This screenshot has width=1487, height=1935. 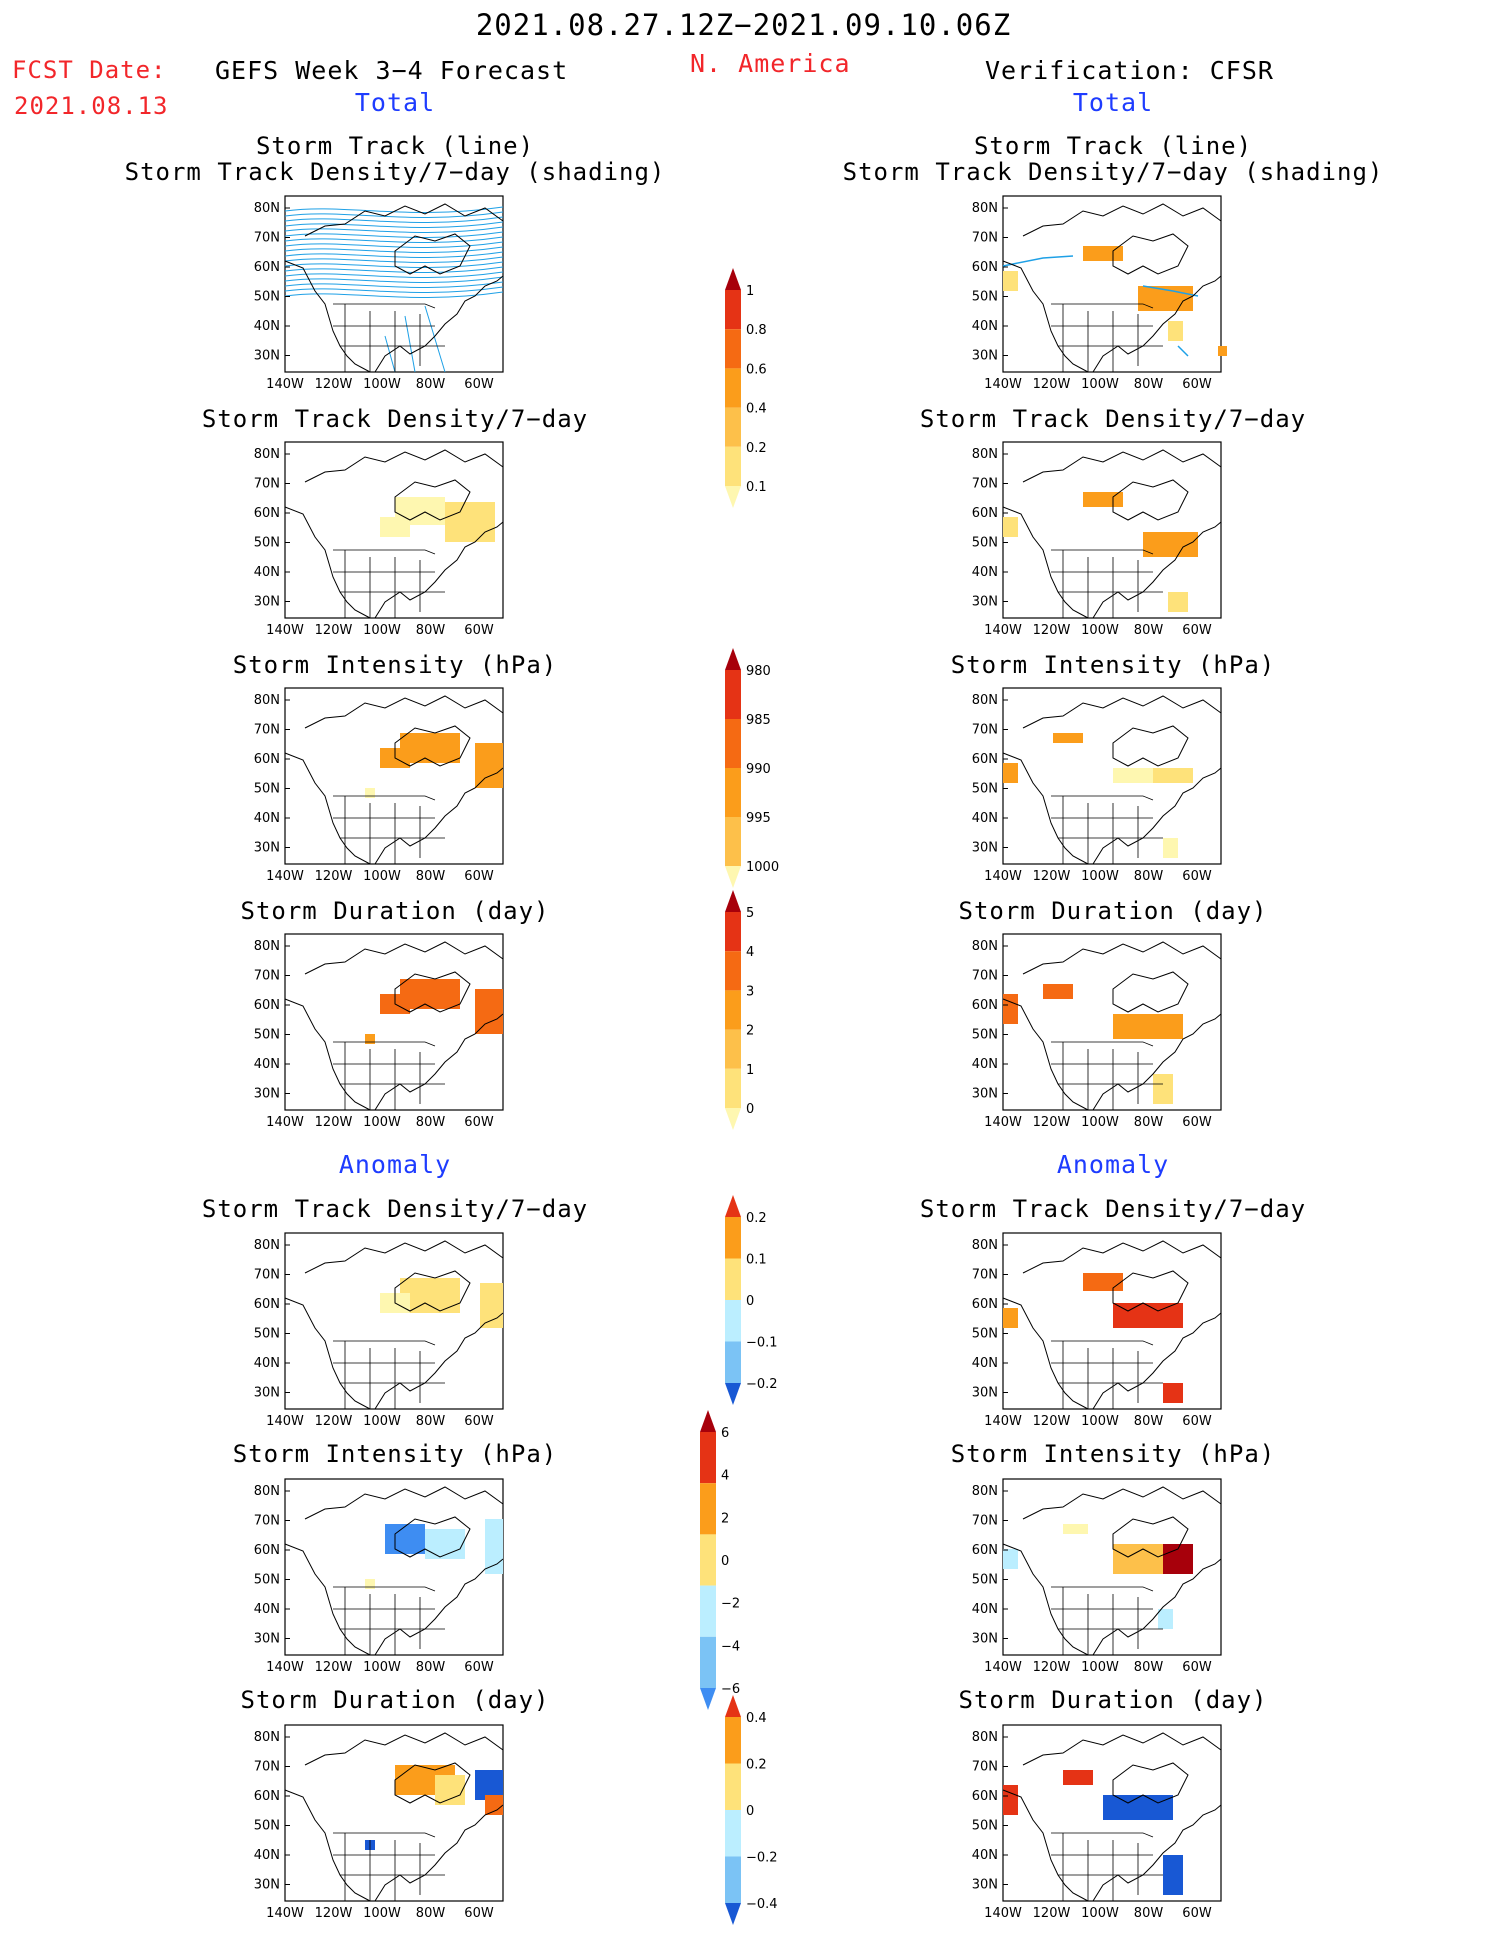 What do you see at coordinates (756, 487) in the screenshot?
I see `colorbar-tick-label: 0.1` at bounding box center [756, 487].